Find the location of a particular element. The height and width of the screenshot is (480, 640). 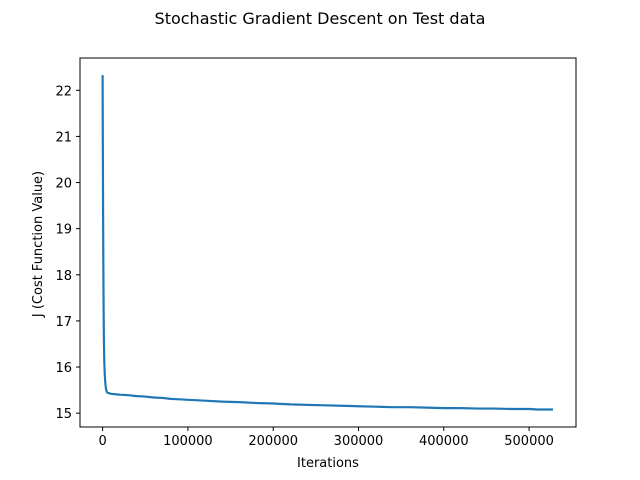

y-tick-label: 19 is located at coordinates (63, 230).